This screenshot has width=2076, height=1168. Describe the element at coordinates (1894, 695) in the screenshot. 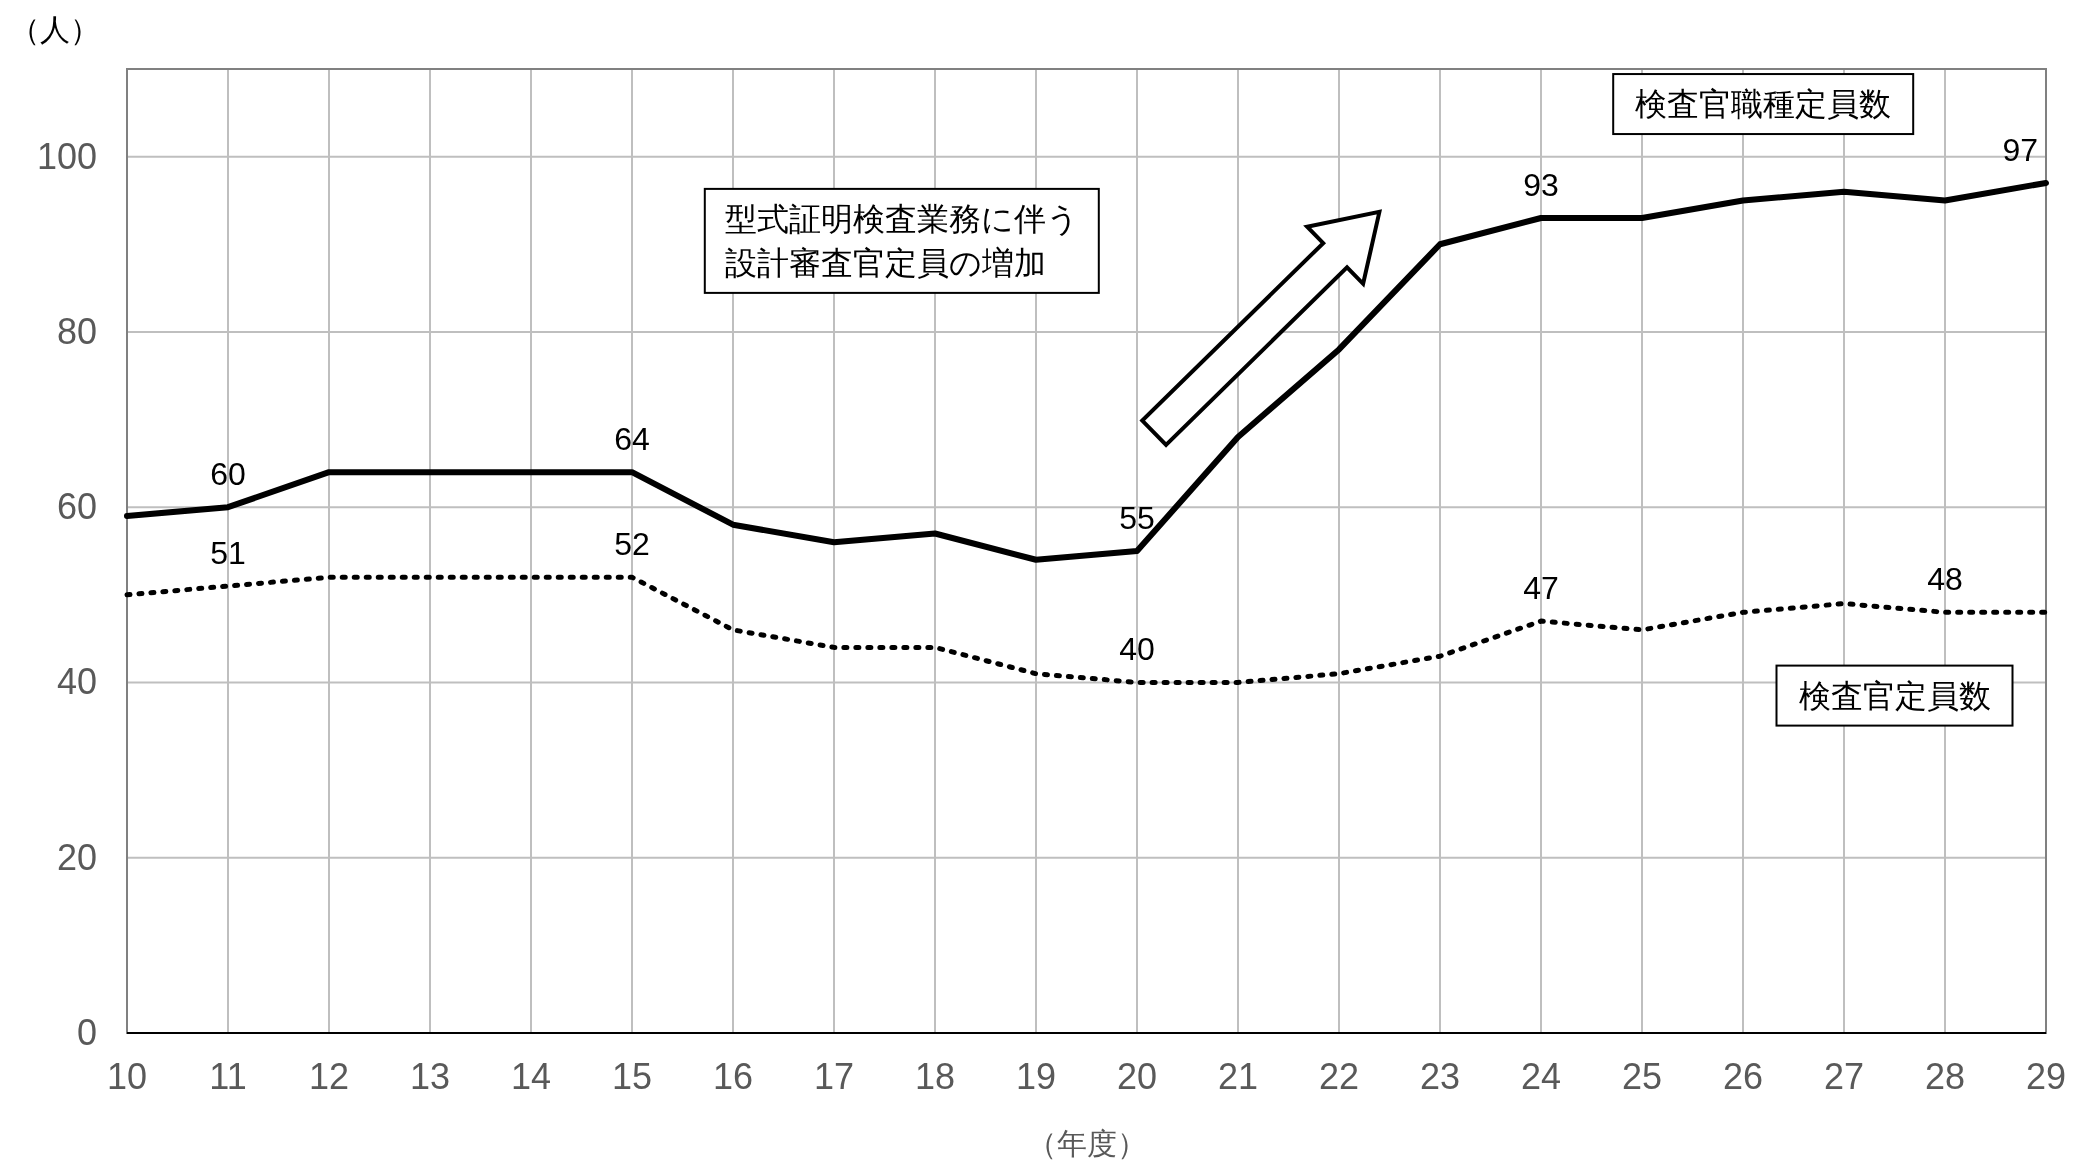

I see `text: 検査官定員数` at that location.